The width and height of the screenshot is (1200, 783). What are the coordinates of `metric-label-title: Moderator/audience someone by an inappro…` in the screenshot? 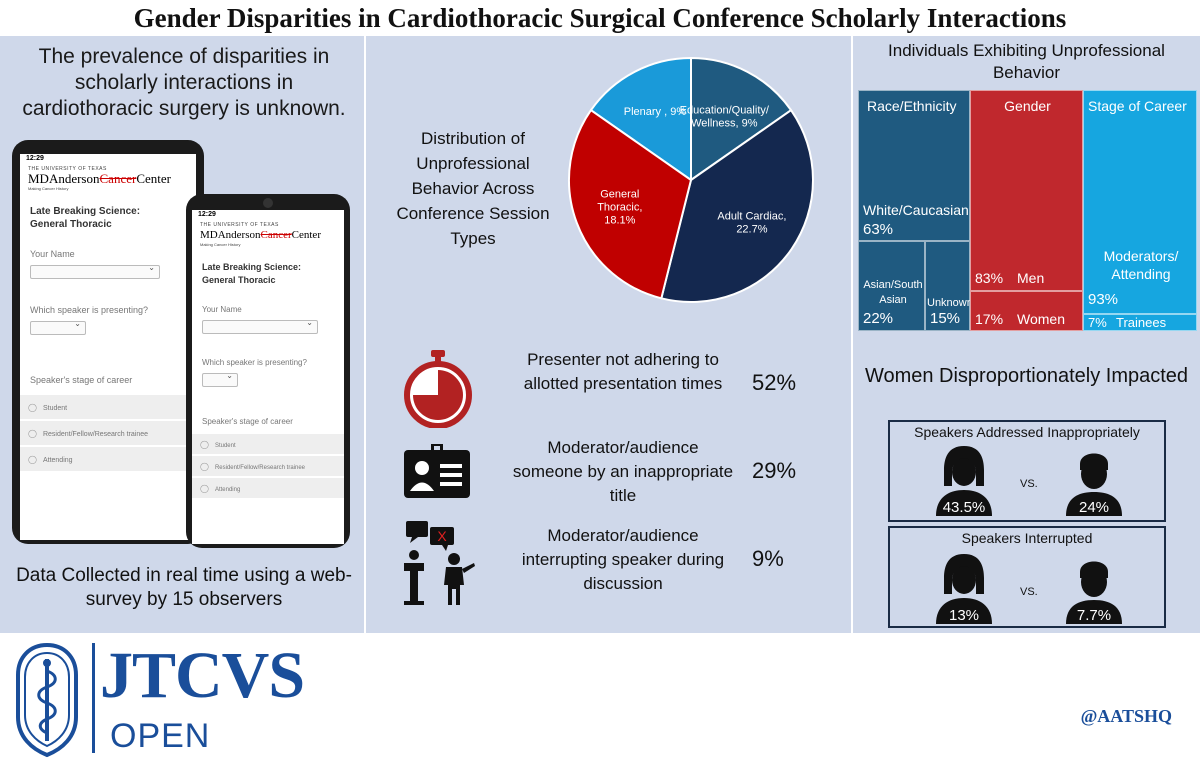 It's located at (623, 471).